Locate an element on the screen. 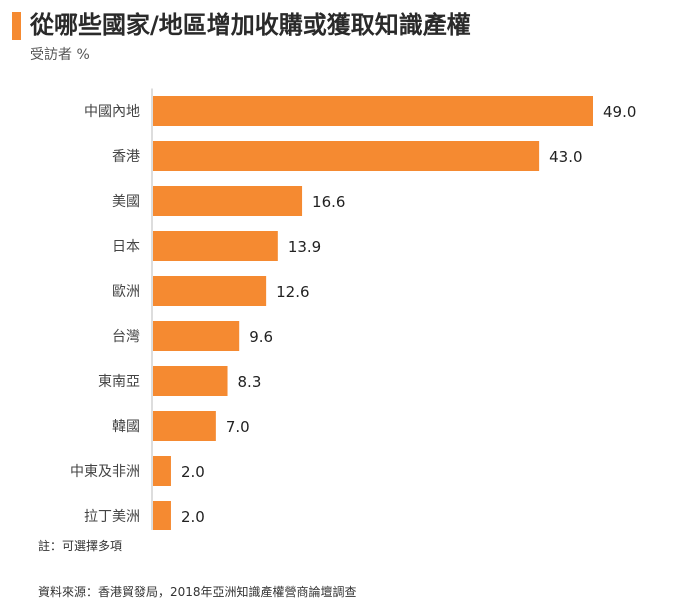 This screenshot has width=674, height=613. category-label: 東南亞 is located at coordinates (119, 382).